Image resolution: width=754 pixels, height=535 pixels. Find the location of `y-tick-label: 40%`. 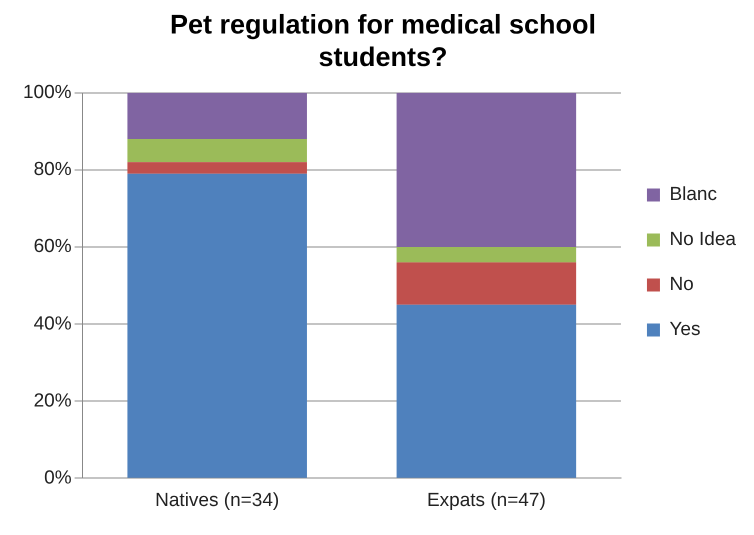

y-tick-label: 40% is located at coordinates (53, 323).